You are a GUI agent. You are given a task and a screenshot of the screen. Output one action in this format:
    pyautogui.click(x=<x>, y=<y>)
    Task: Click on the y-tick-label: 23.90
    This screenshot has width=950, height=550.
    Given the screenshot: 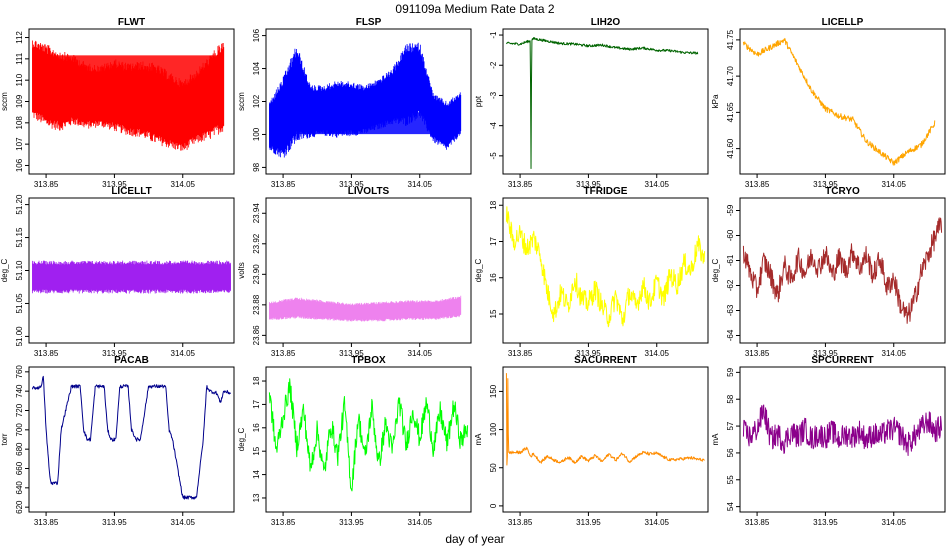 What is the action you would take?
    pyautogui.click(x=256, y=274)
    